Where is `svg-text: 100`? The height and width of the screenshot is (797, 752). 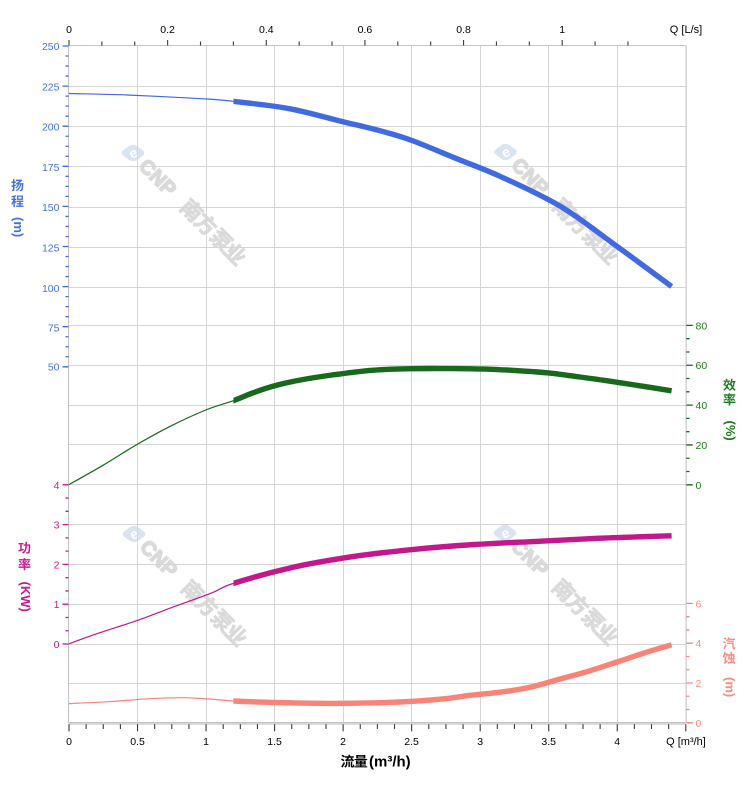
svg-text: 100 is located at coordinates (51, 289).